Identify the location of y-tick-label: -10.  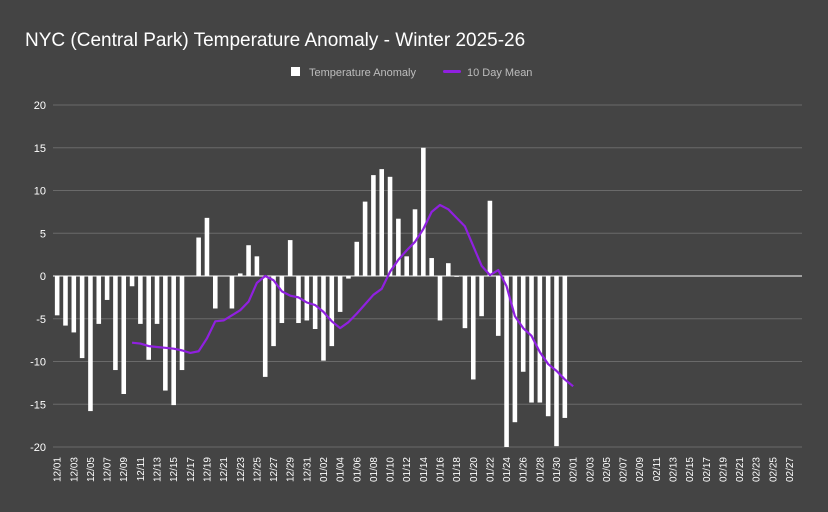
(38, 363).